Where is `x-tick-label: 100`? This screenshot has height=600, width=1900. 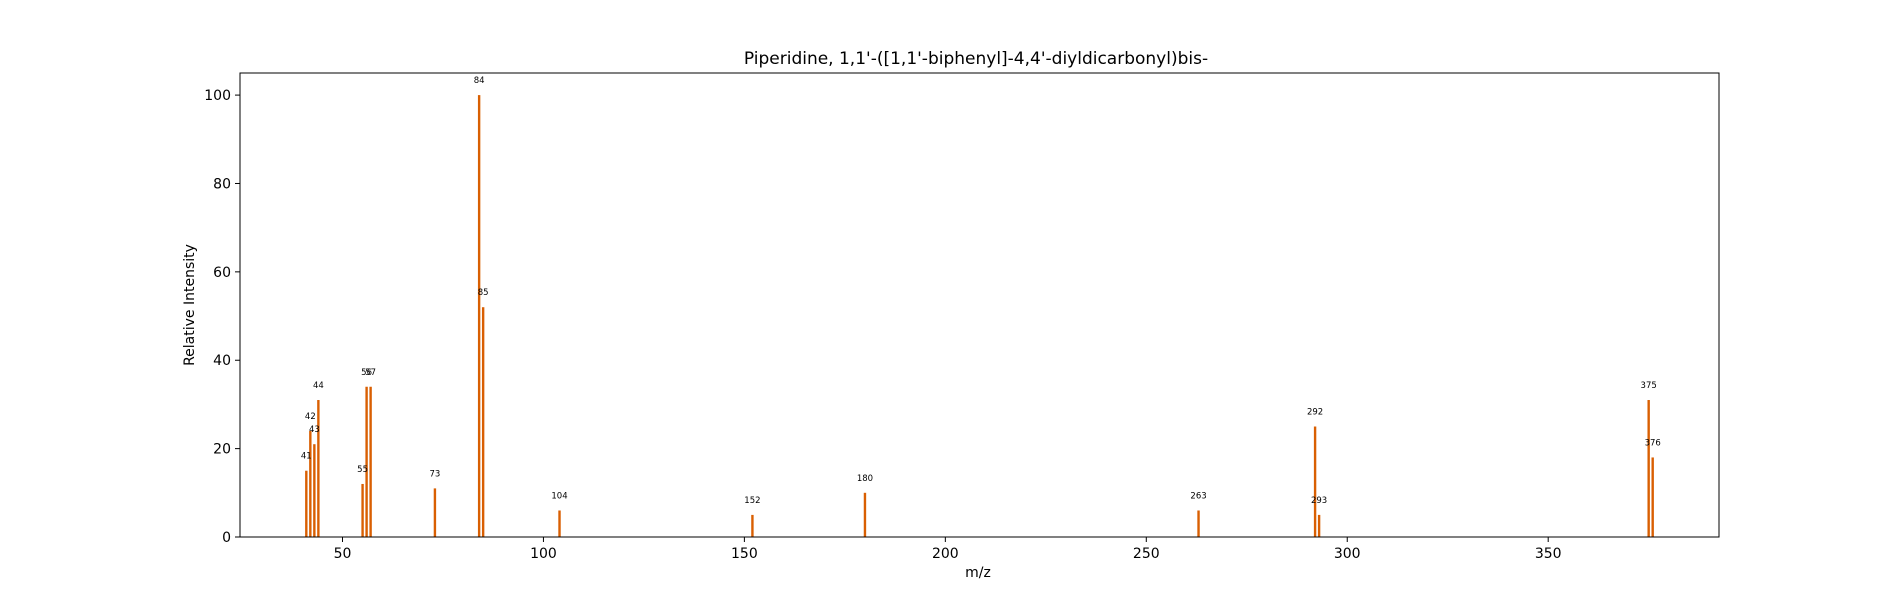 x-tick-label: 100 is located at coordinates (543, 554).